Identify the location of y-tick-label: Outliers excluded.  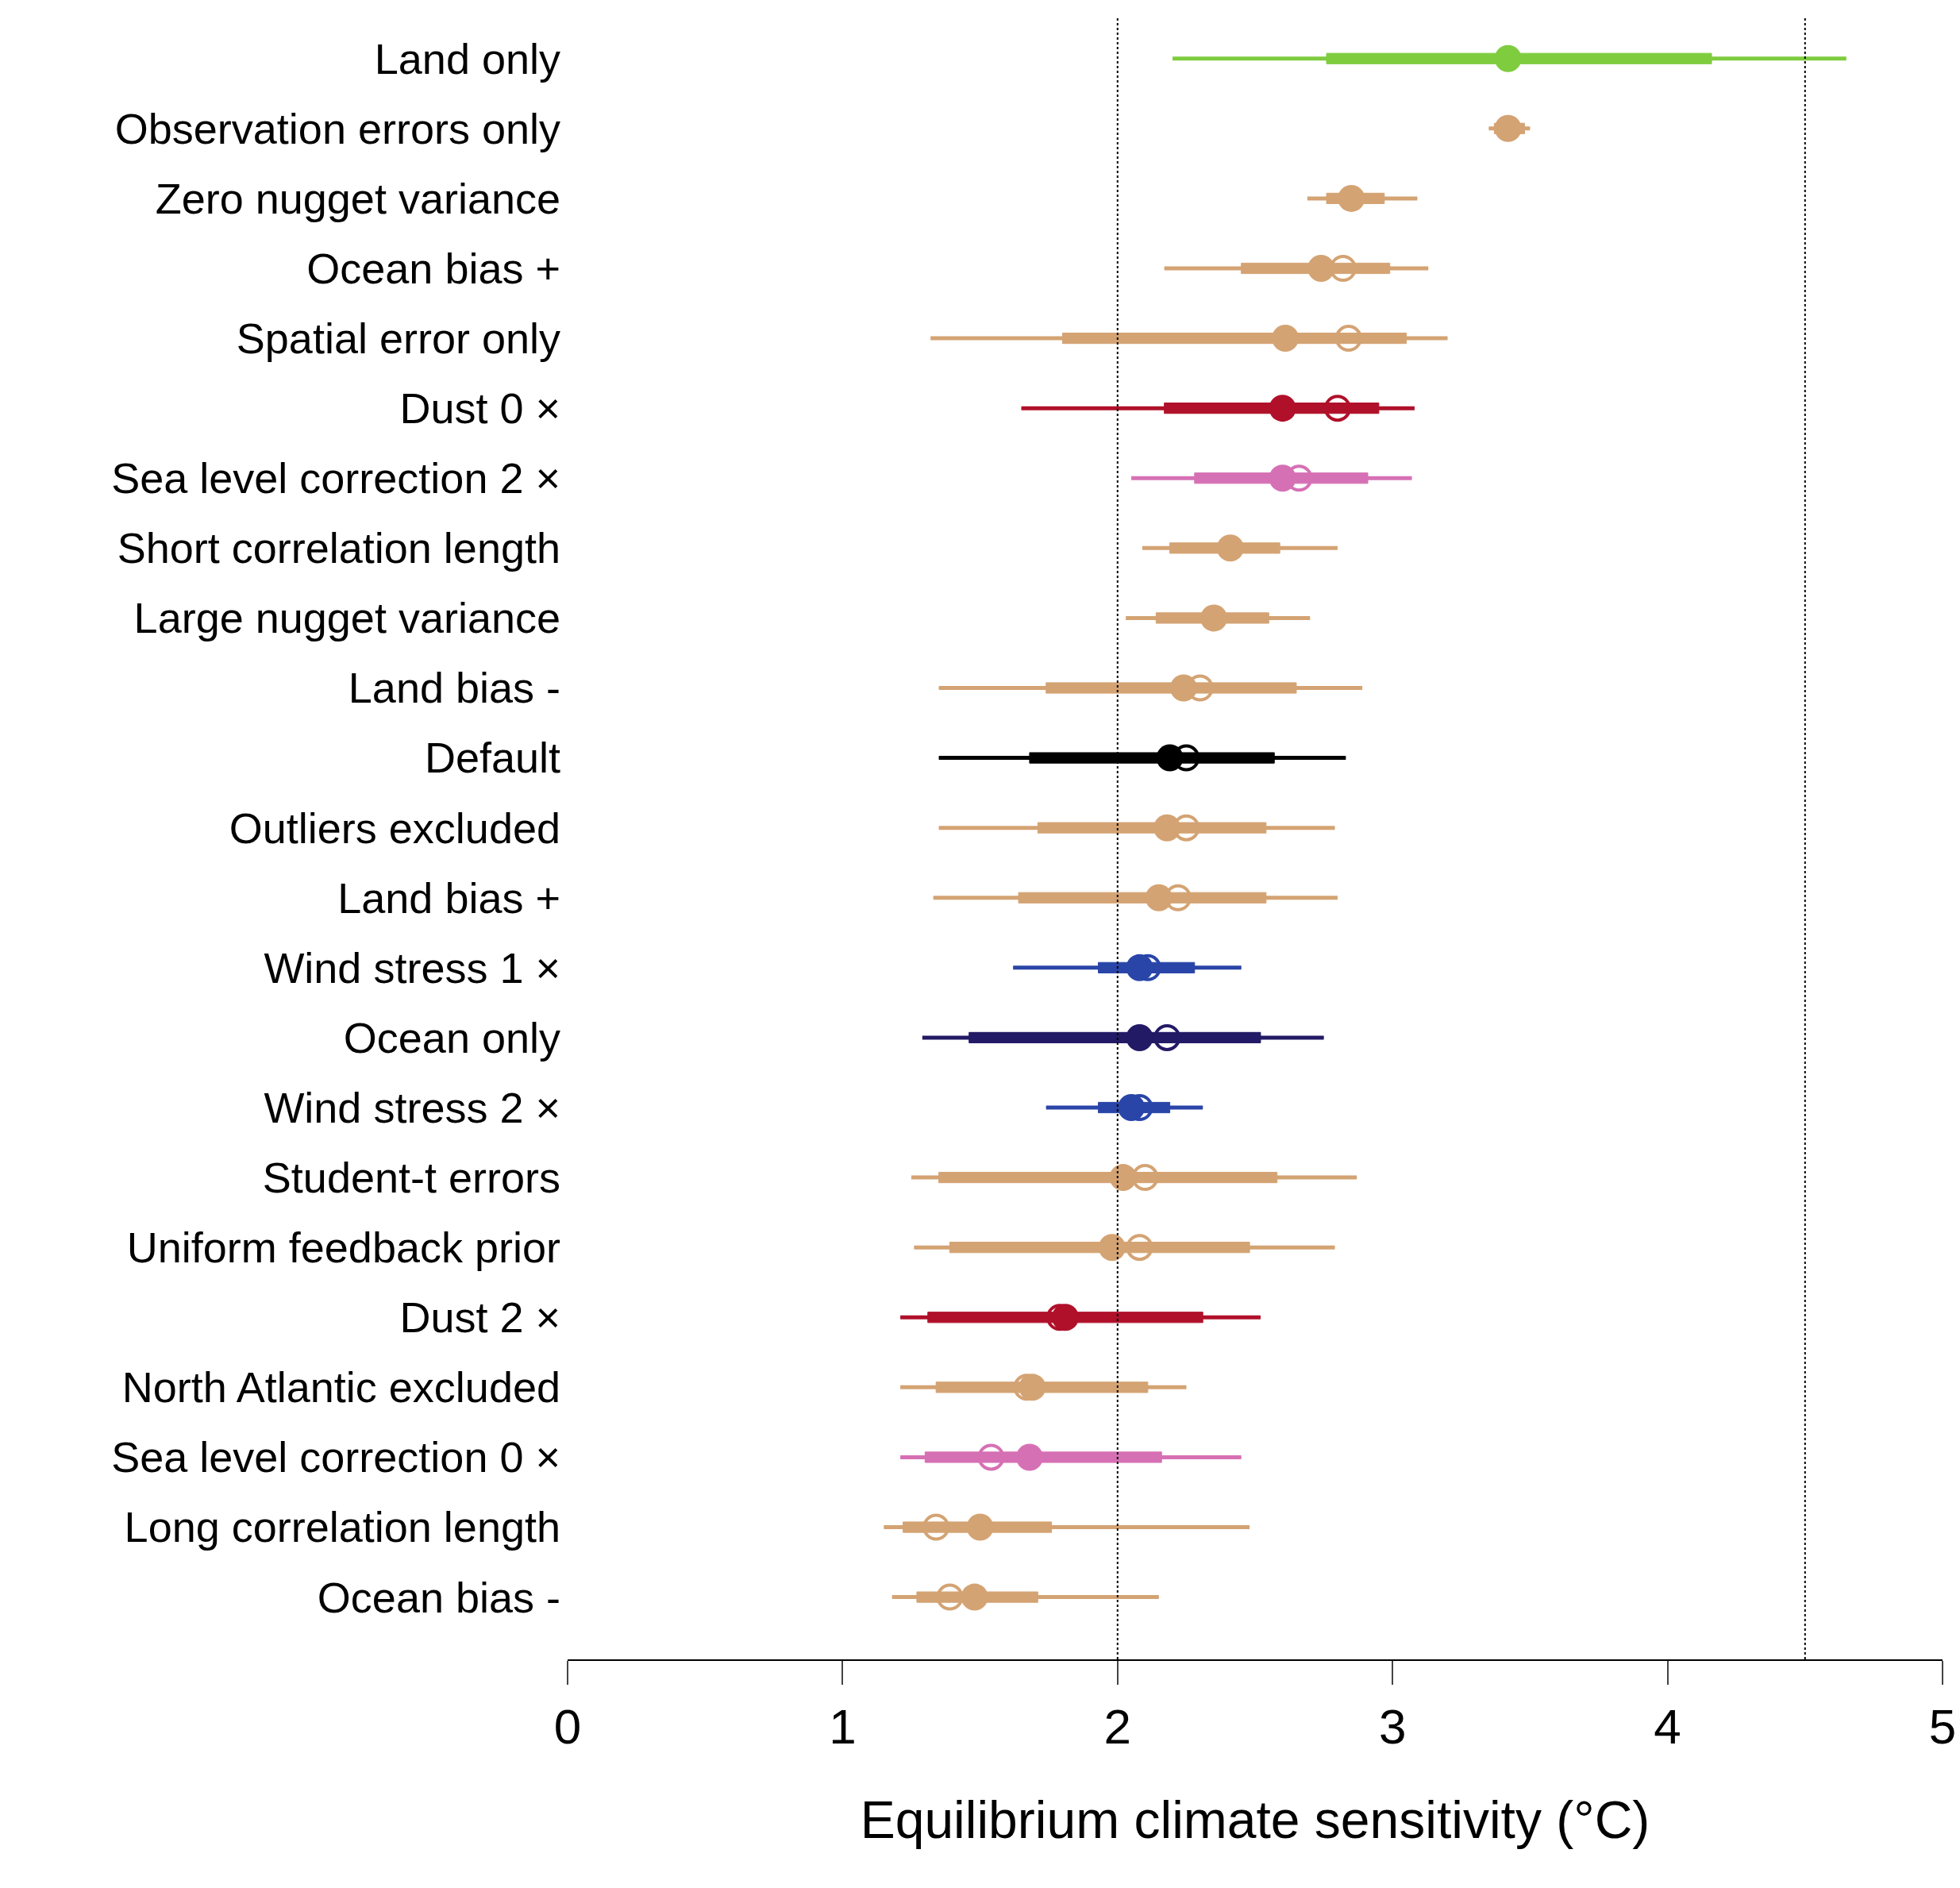
(395, 827).